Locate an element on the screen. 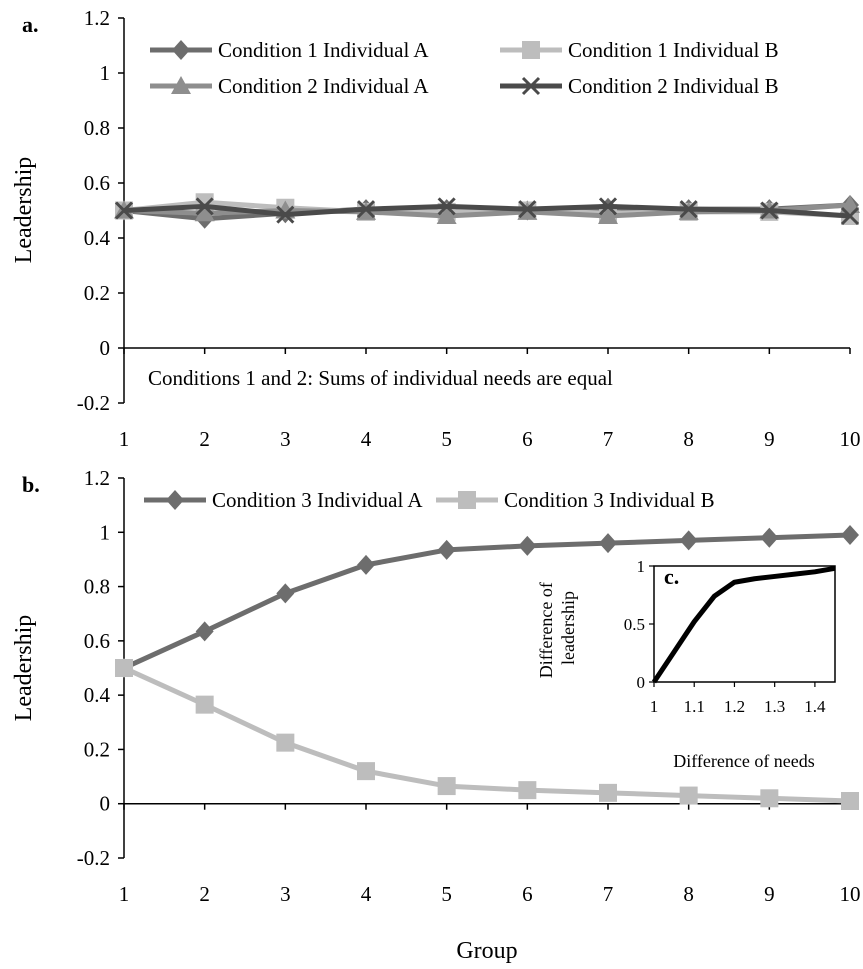 This screenshot has width=863, height=969. panel-1-series-0-line is located at coordinates (486, 601).